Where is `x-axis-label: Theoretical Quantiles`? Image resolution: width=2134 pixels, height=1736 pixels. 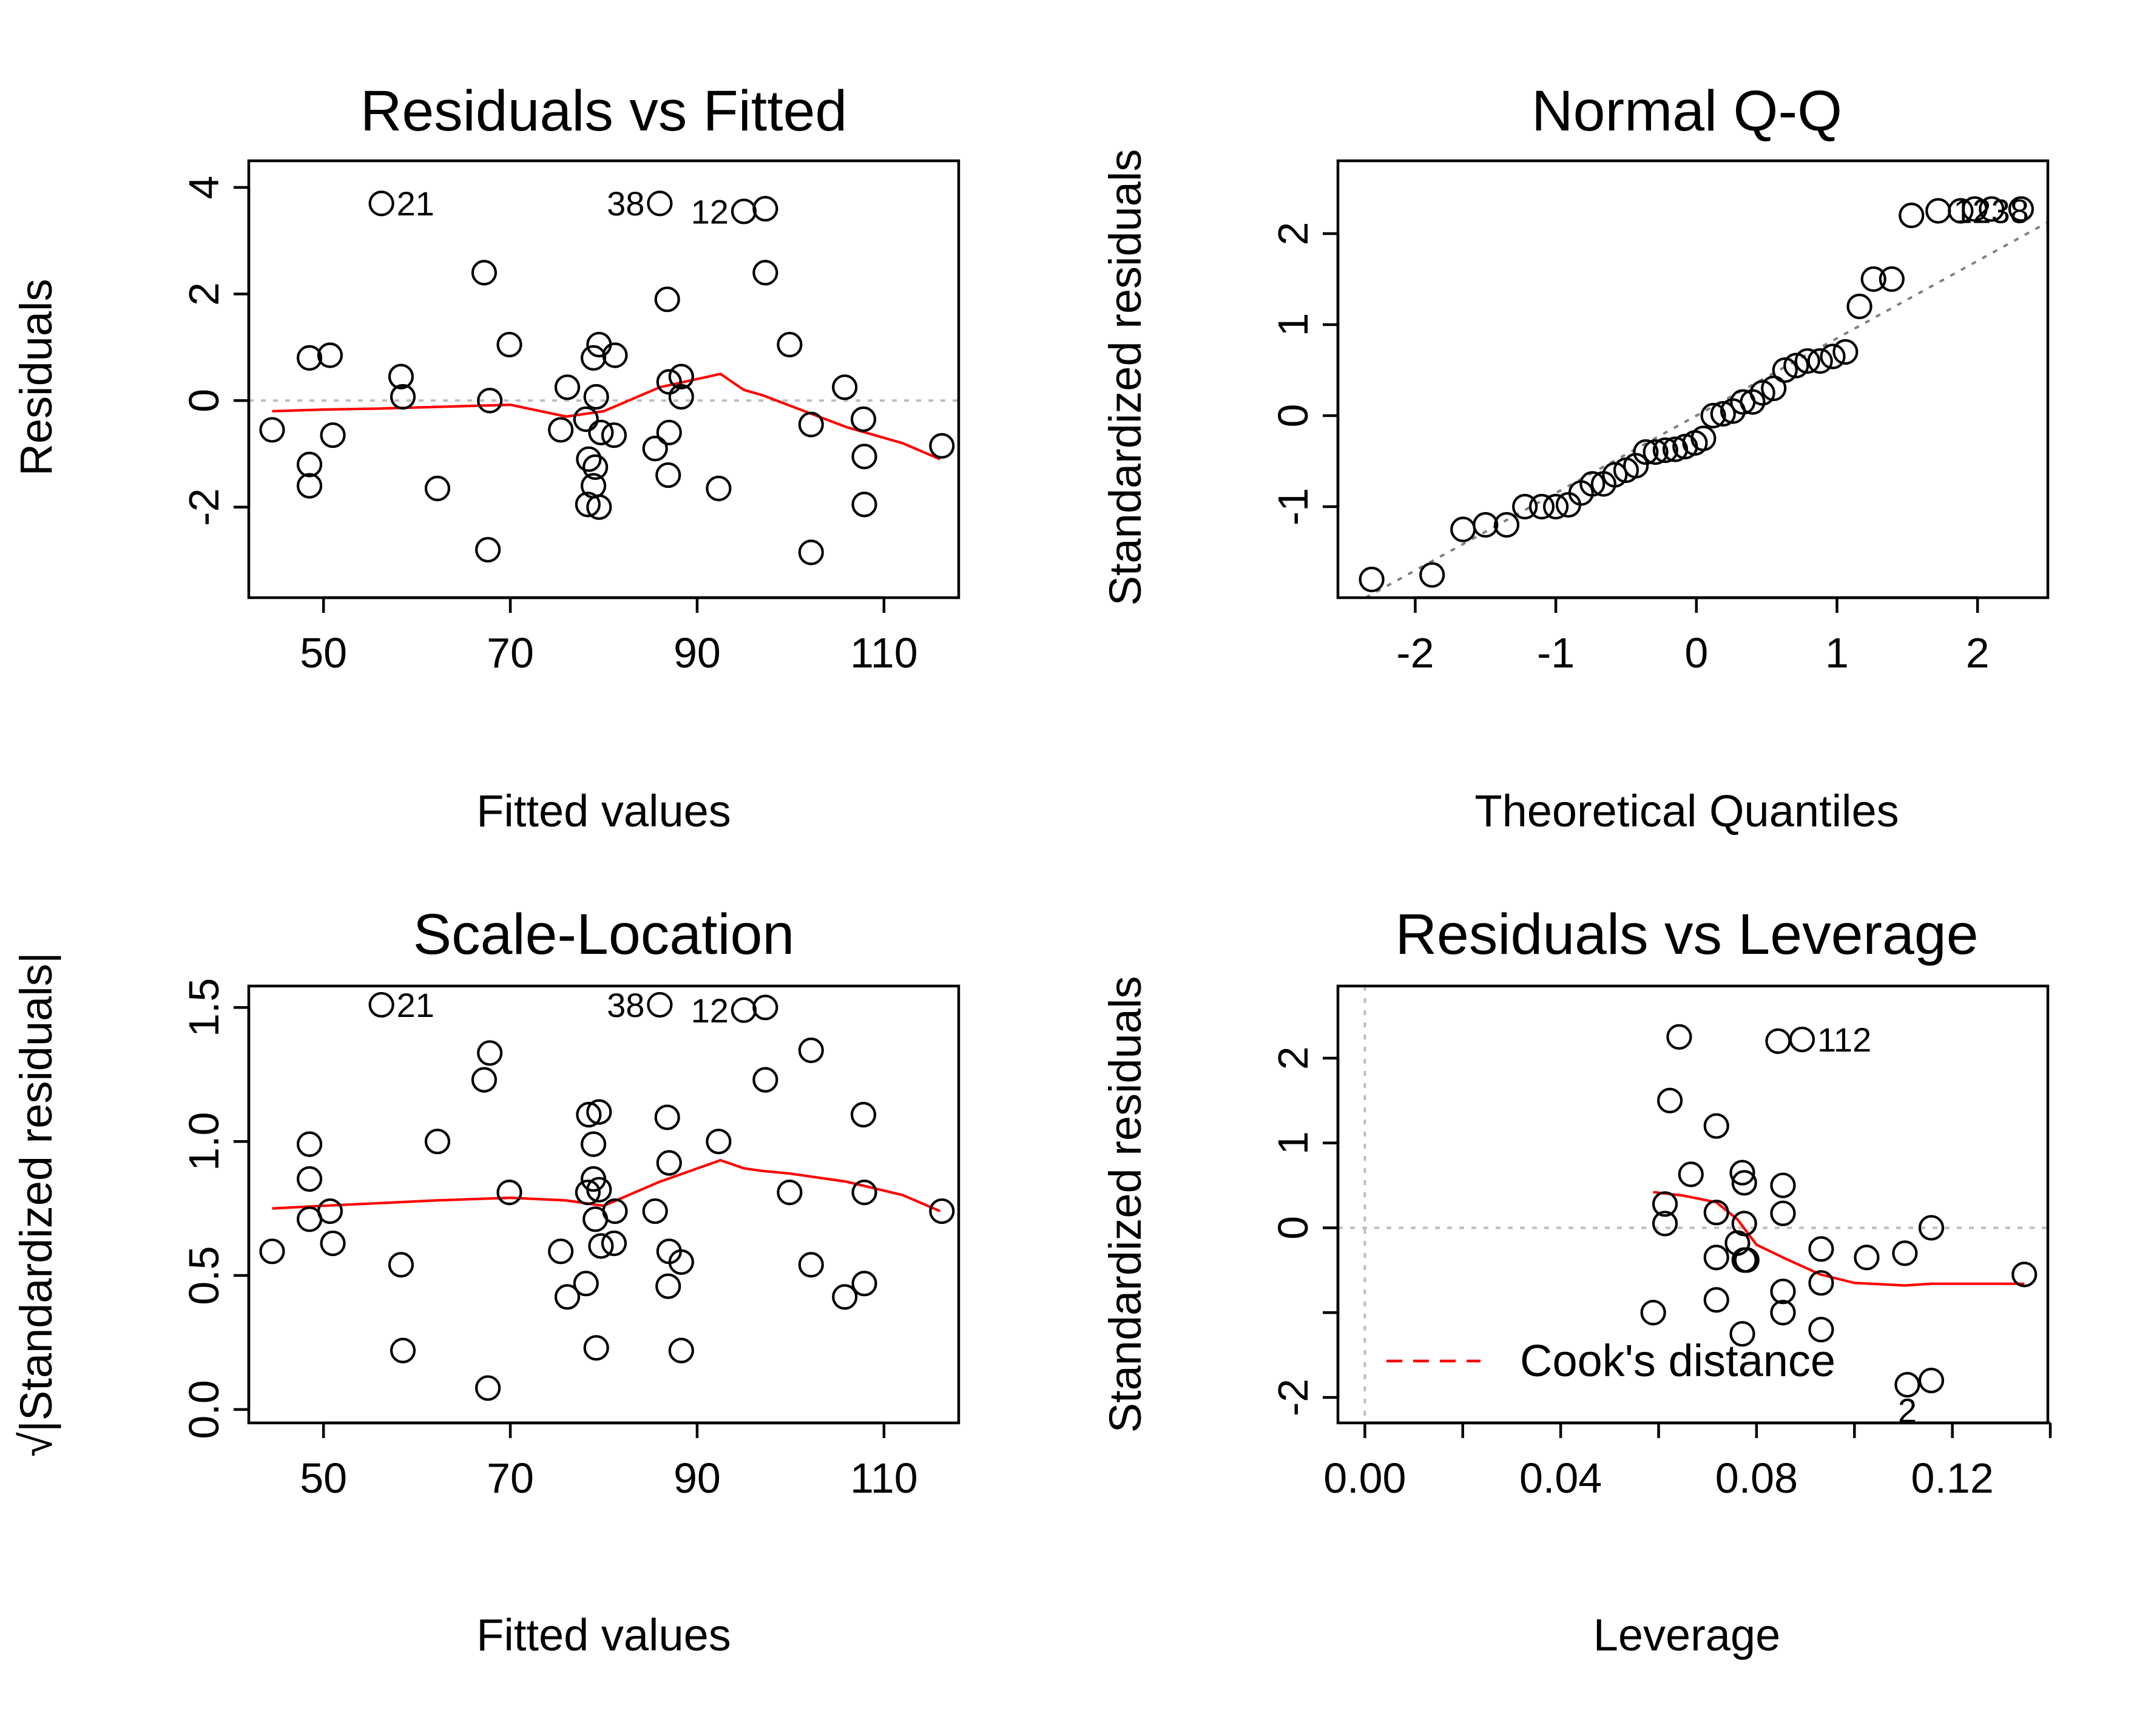 x-axis-label: Theoretical Quantiles is located at coordinates (1686, 811).